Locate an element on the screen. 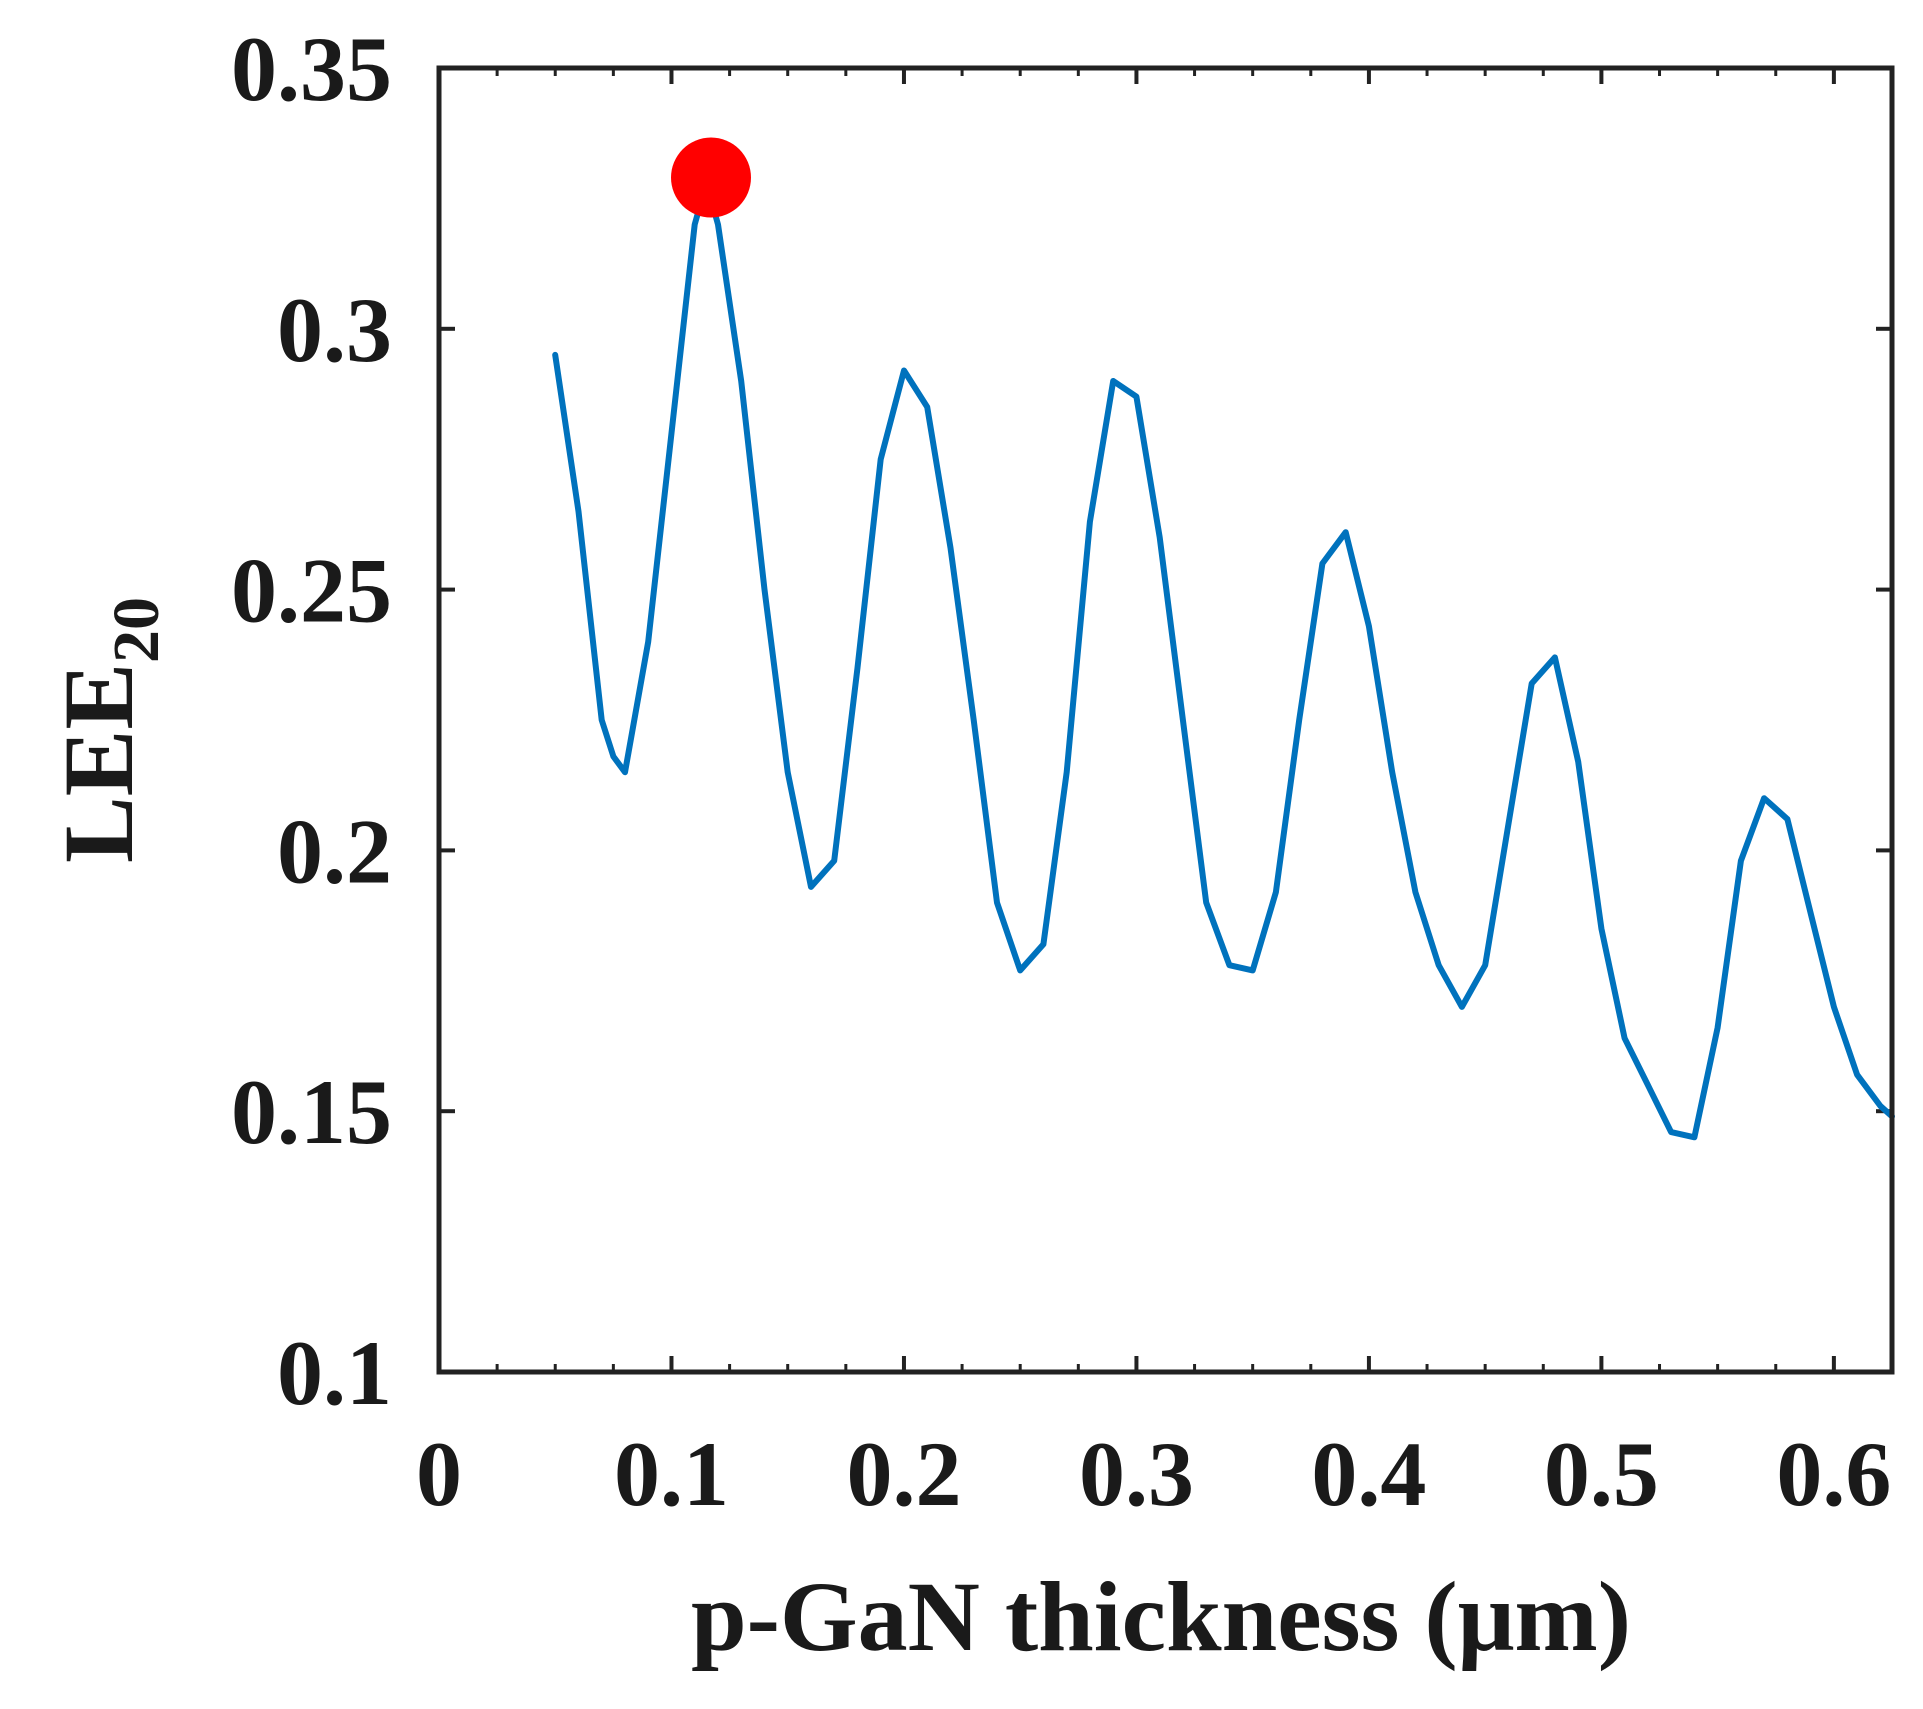 Image resolution: width=1923 pixels, height=1709 pixels. y-axis-title-main: LEE is located at coordinates (98, 763).